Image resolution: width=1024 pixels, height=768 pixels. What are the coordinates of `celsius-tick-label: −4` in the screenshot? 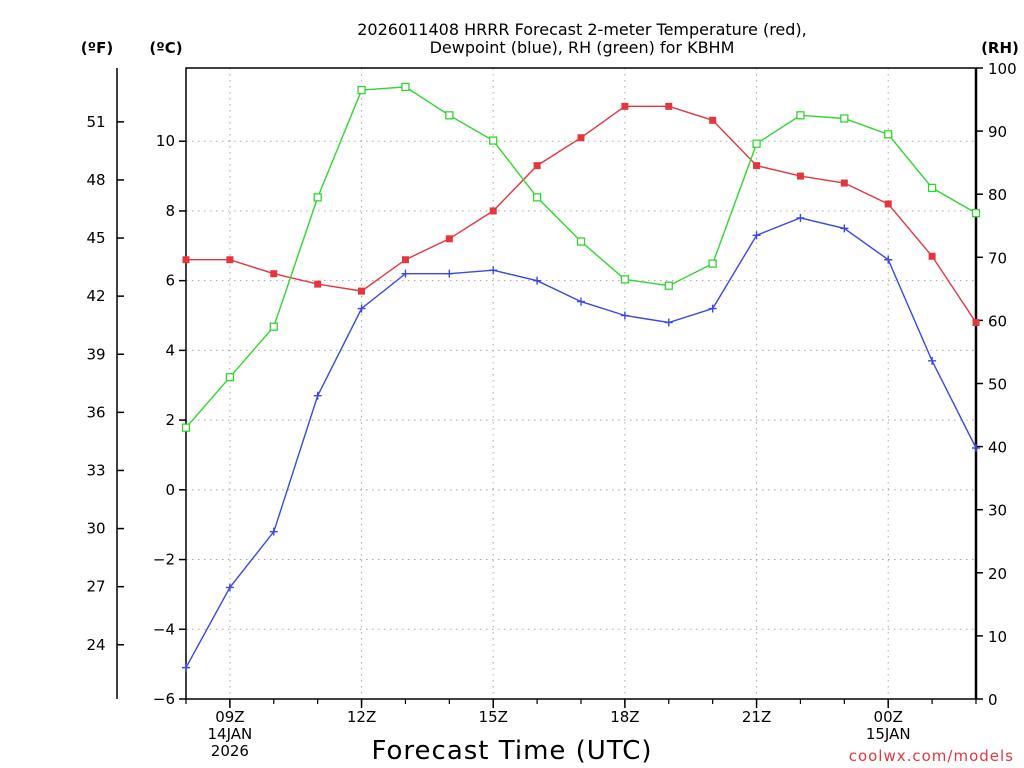 It's located at (164, 629).